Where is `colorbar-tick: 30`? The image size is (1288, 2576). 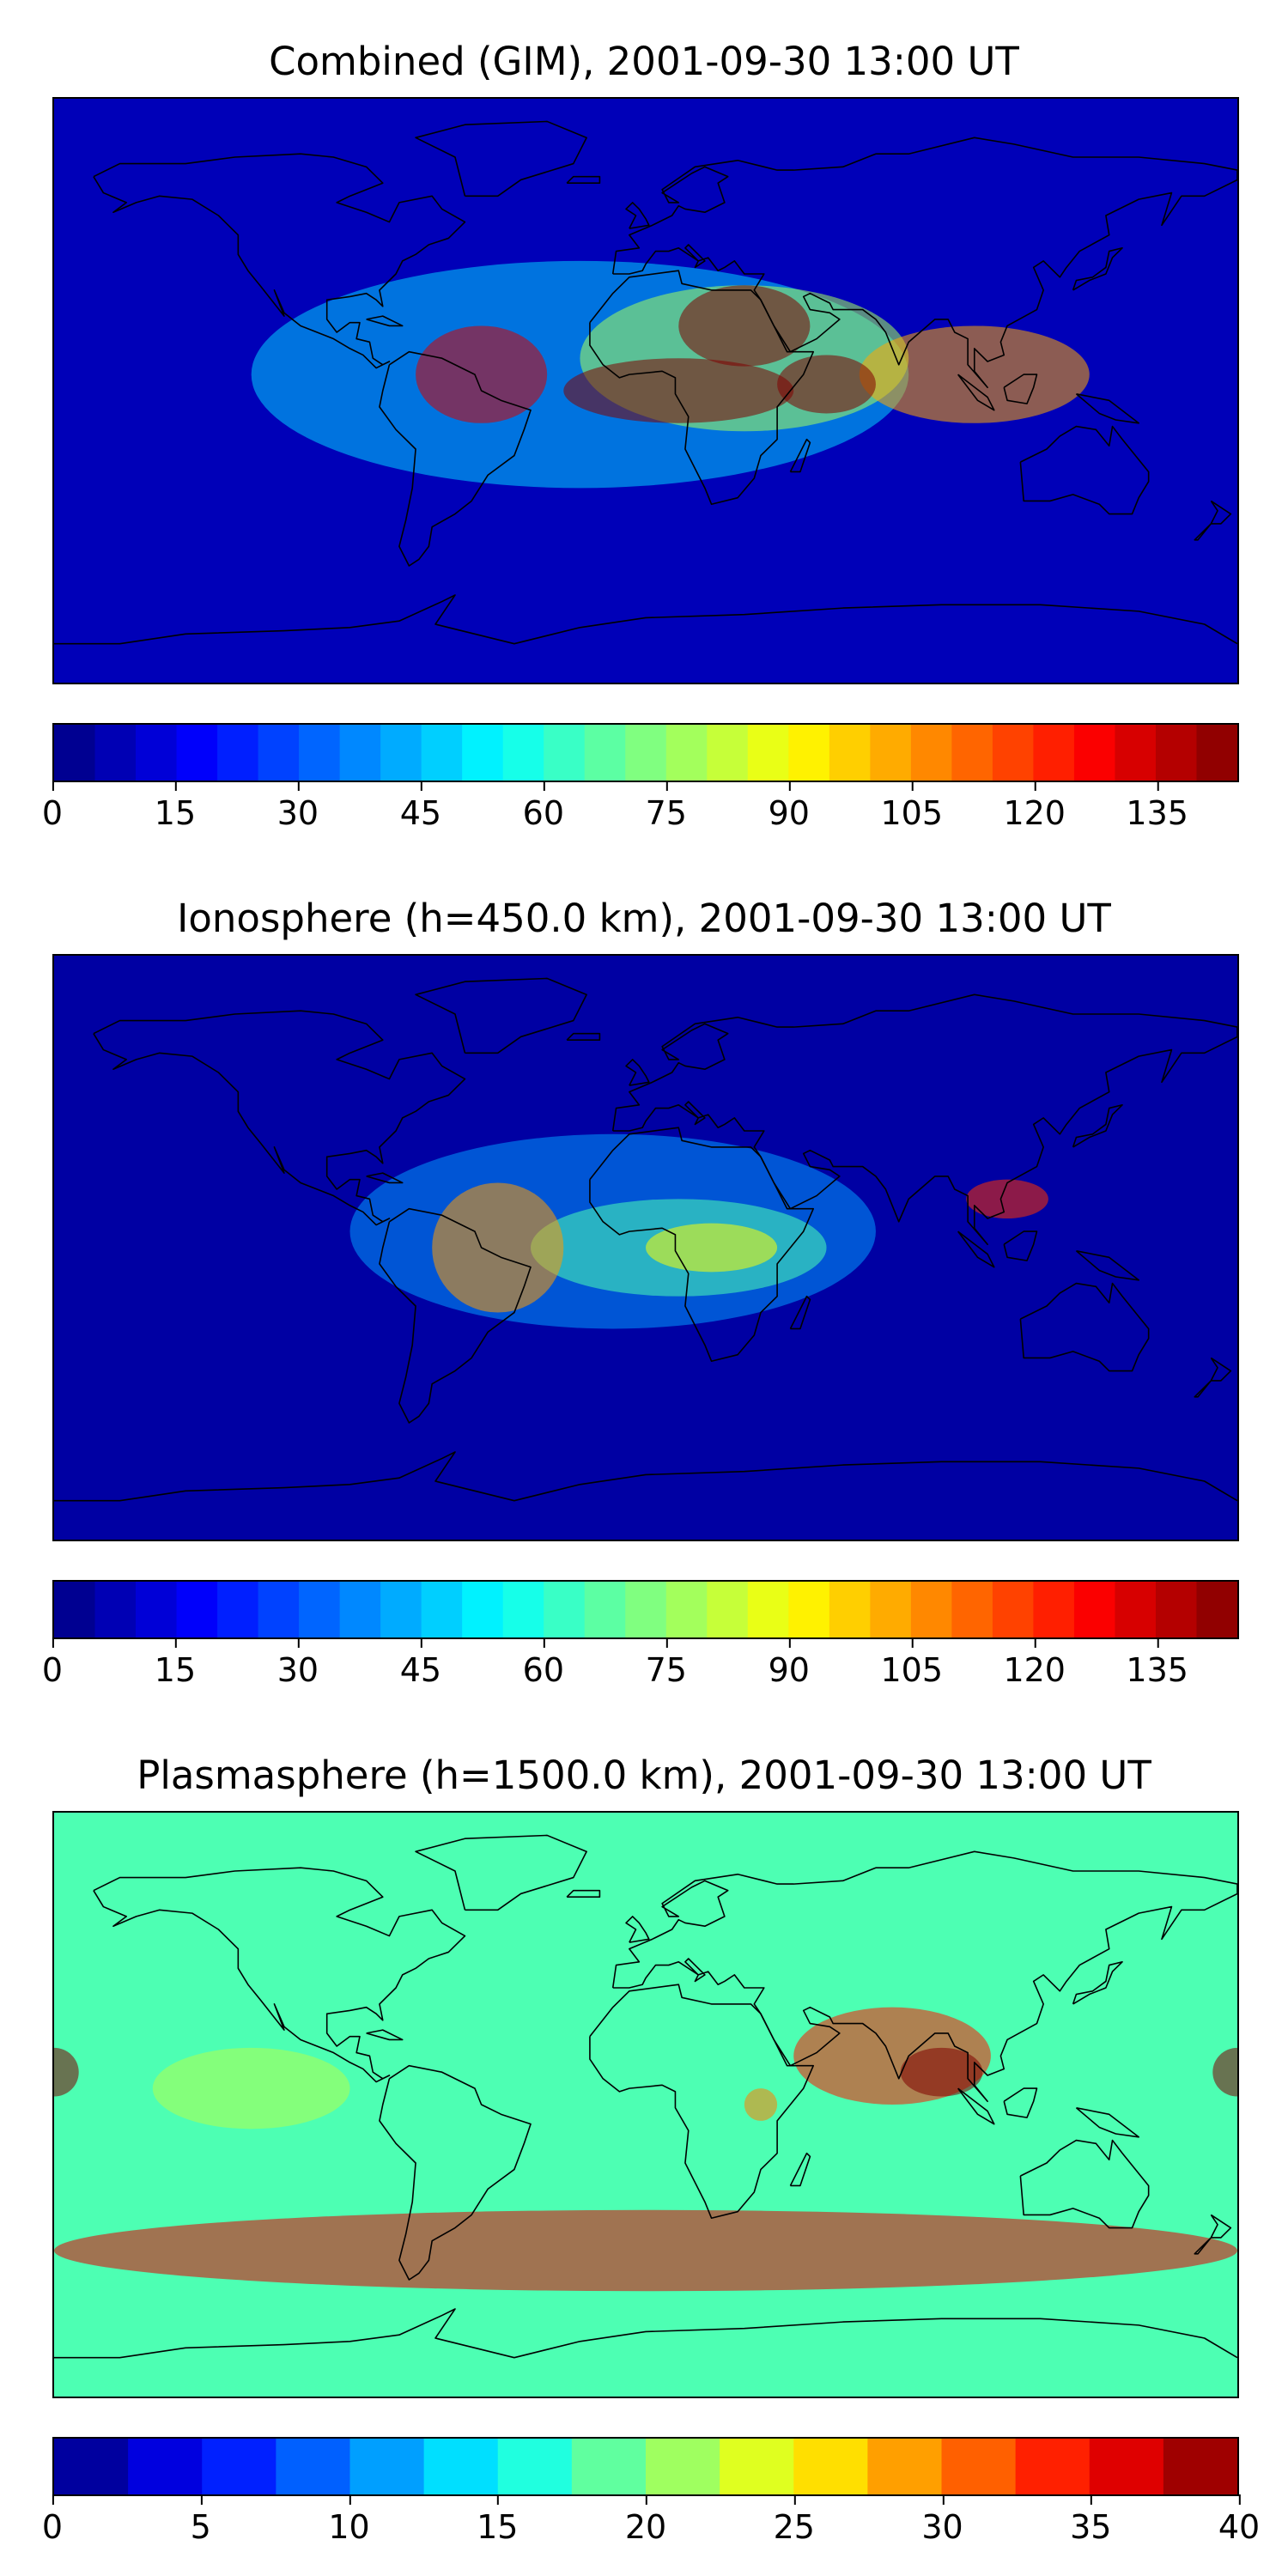 colorbar-tick: 30 is located at coordinates (298, 1663).